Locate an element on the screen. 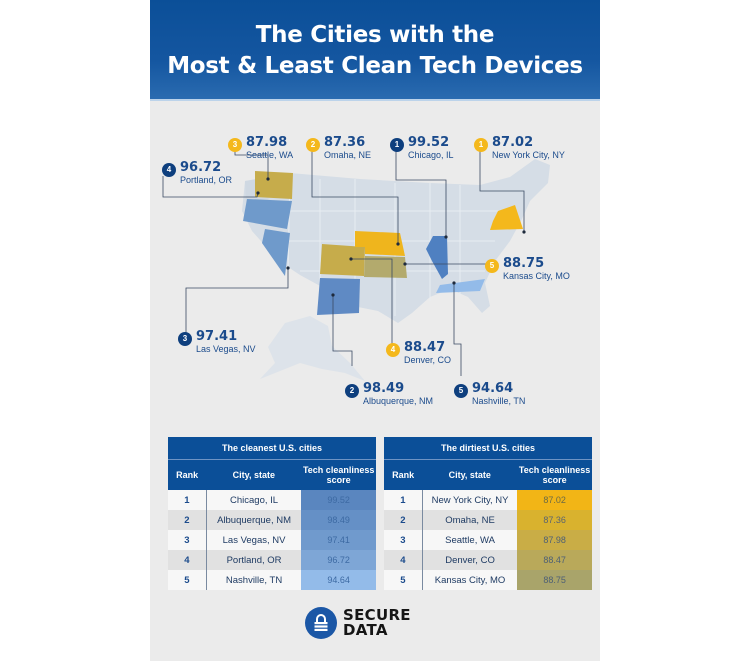  score-cell: 98.49 is located at coordinates (338, 520).